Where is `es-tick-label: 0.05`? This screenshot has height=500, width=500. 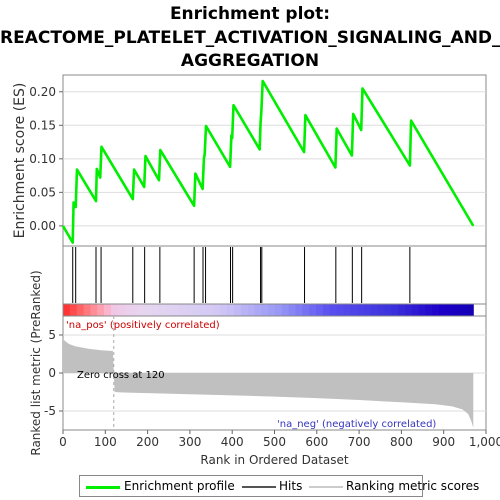 es-tick-label: 0.05 is located at coordinates (42, 192).